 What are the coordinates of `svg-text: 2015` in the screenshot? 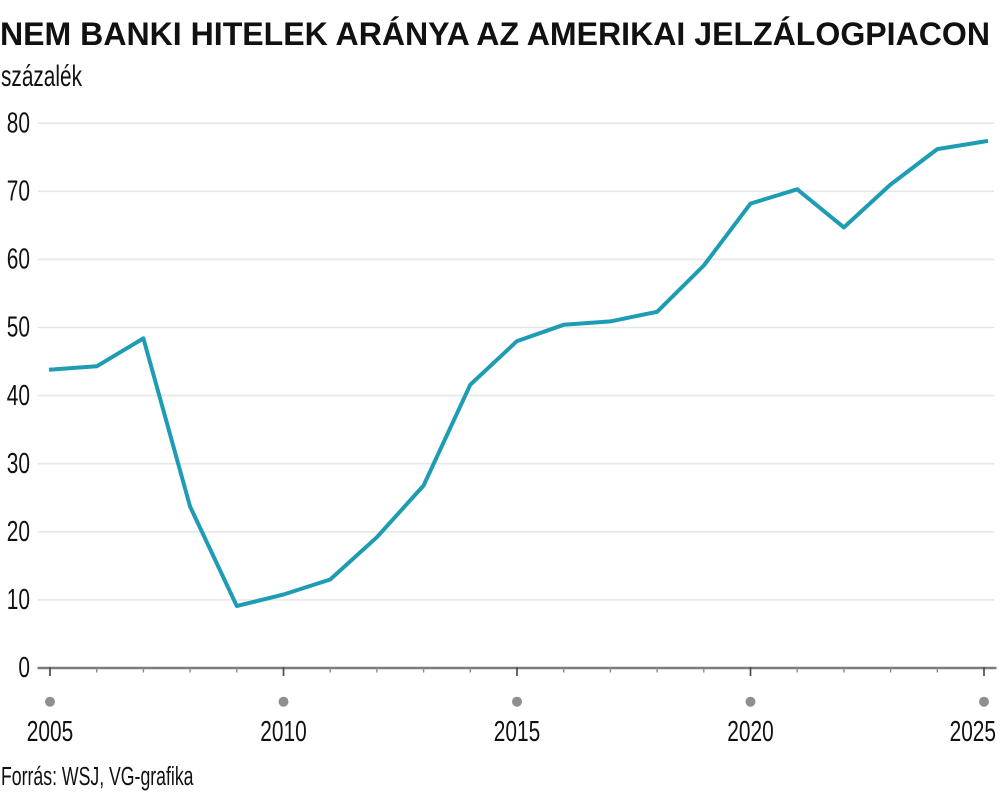 It's located at (517, 732).